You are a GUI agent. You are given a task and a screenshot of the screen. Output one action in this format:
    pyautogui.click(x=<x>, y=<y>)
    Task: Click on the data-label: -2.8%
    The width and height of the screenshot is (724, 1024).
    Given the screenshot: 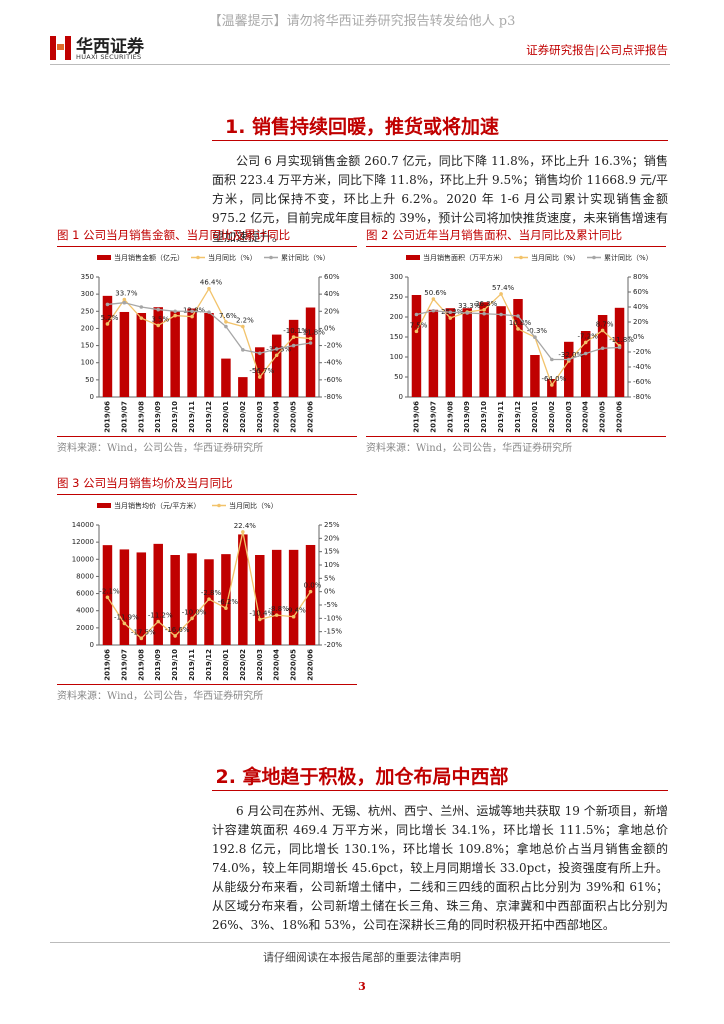 What is the action you would take?
    pyautogui.click(x=211, y=593)
    